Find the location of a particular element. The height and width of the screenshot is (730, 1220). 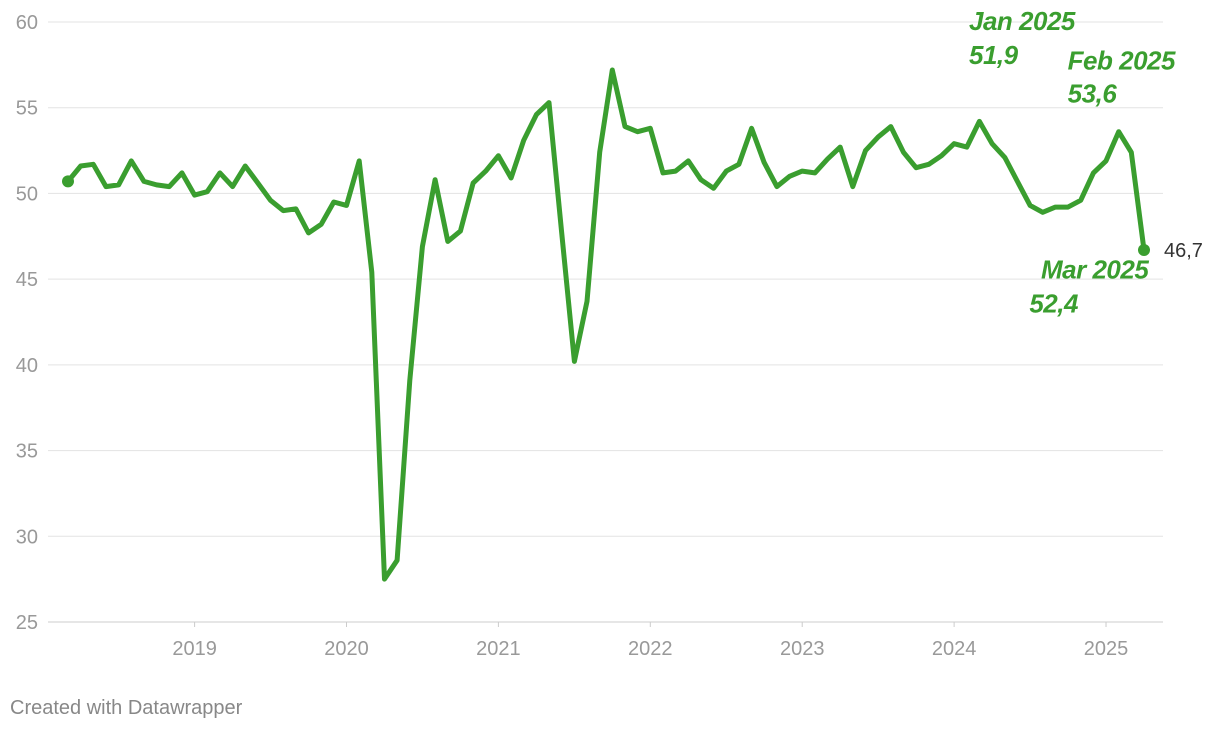

annotation-title: Jan 2025 is located at coordinates (1022, 21).